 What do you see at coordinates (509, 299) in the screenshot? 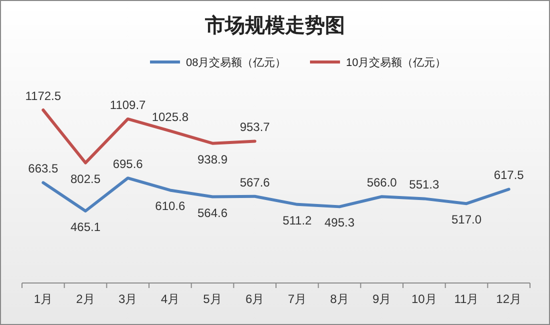
I see `x-tick-label: 12月` at bounding box center [509, 299].